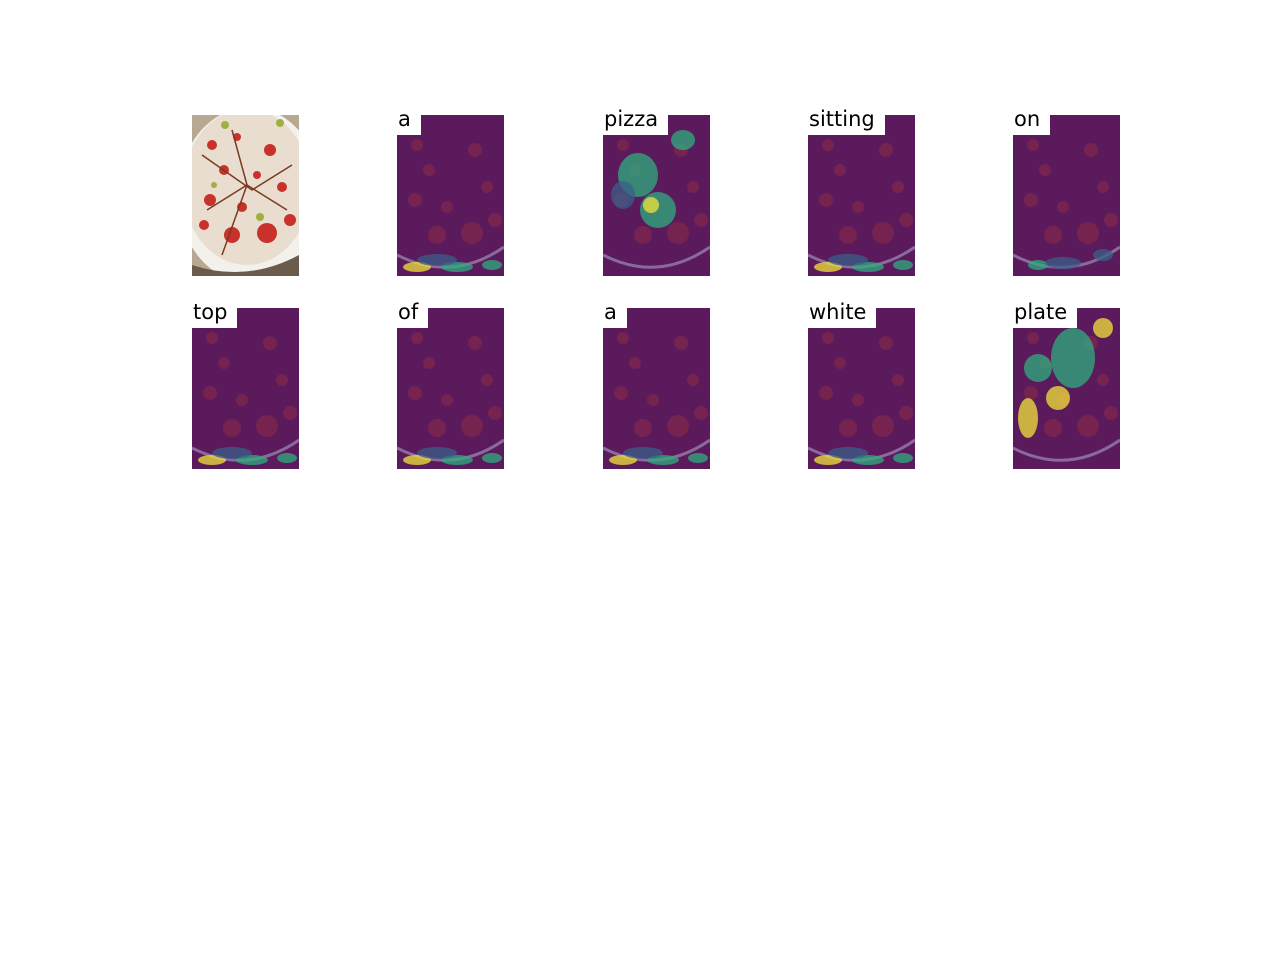 This screenshot has height=960, width=1280. I want to click on attention-panel: white, so click(861, 383).